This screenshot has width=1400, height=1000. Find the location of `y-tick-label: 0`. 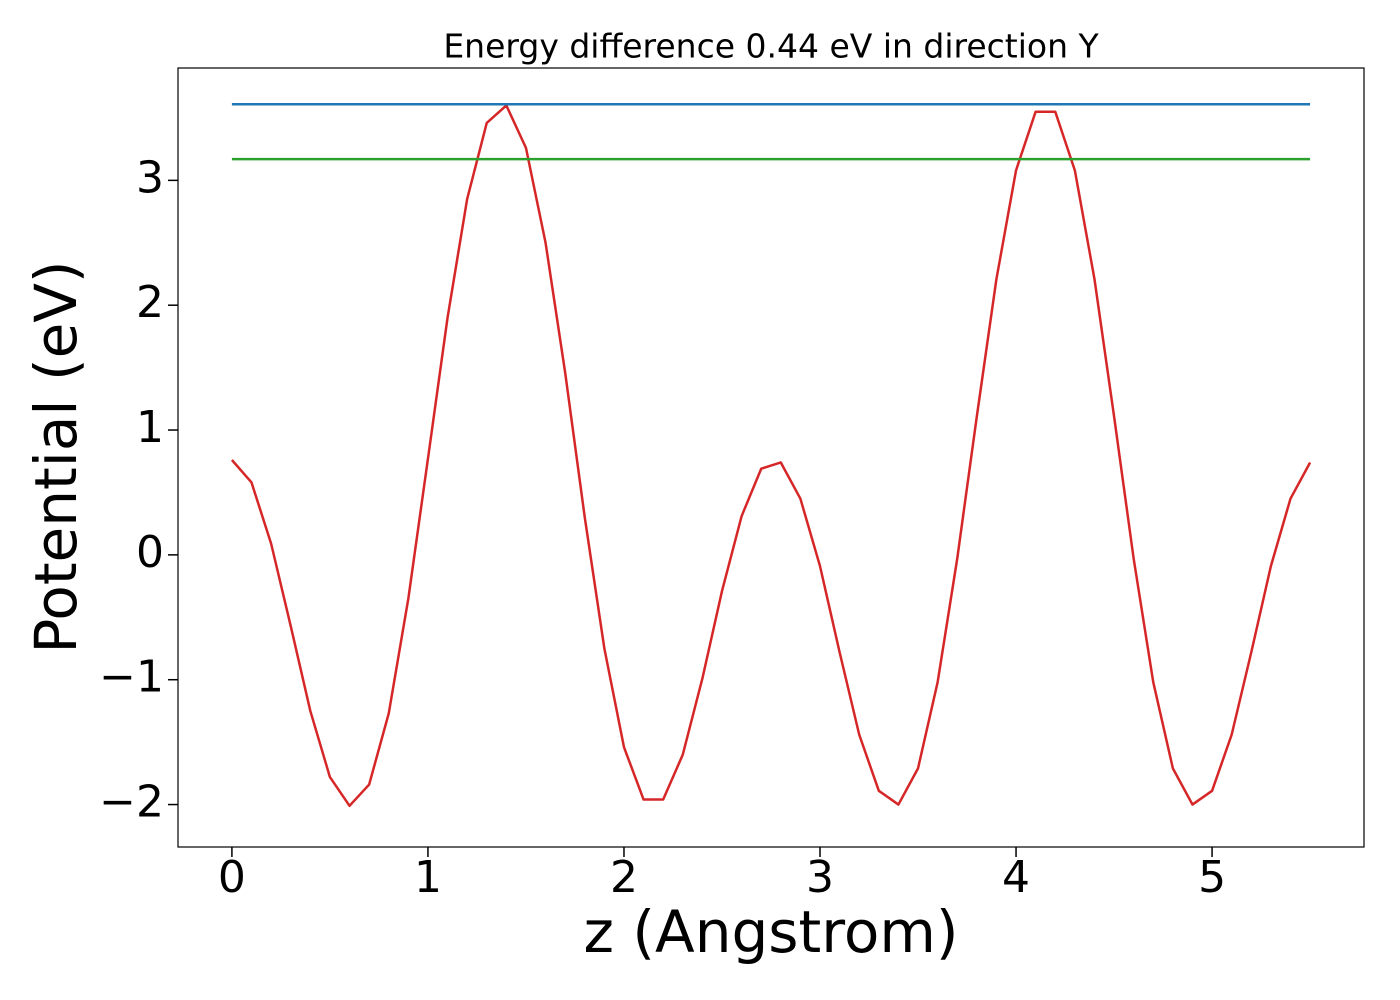

y-tick-label: 0 is located at coordinates (150, 552).